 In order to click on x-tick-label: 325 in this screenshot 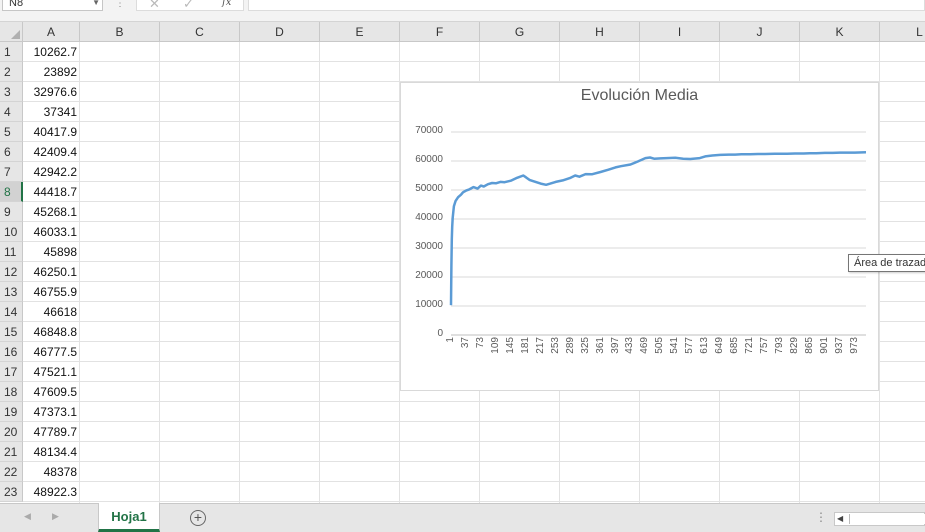, I will do `click(585, 345)`.